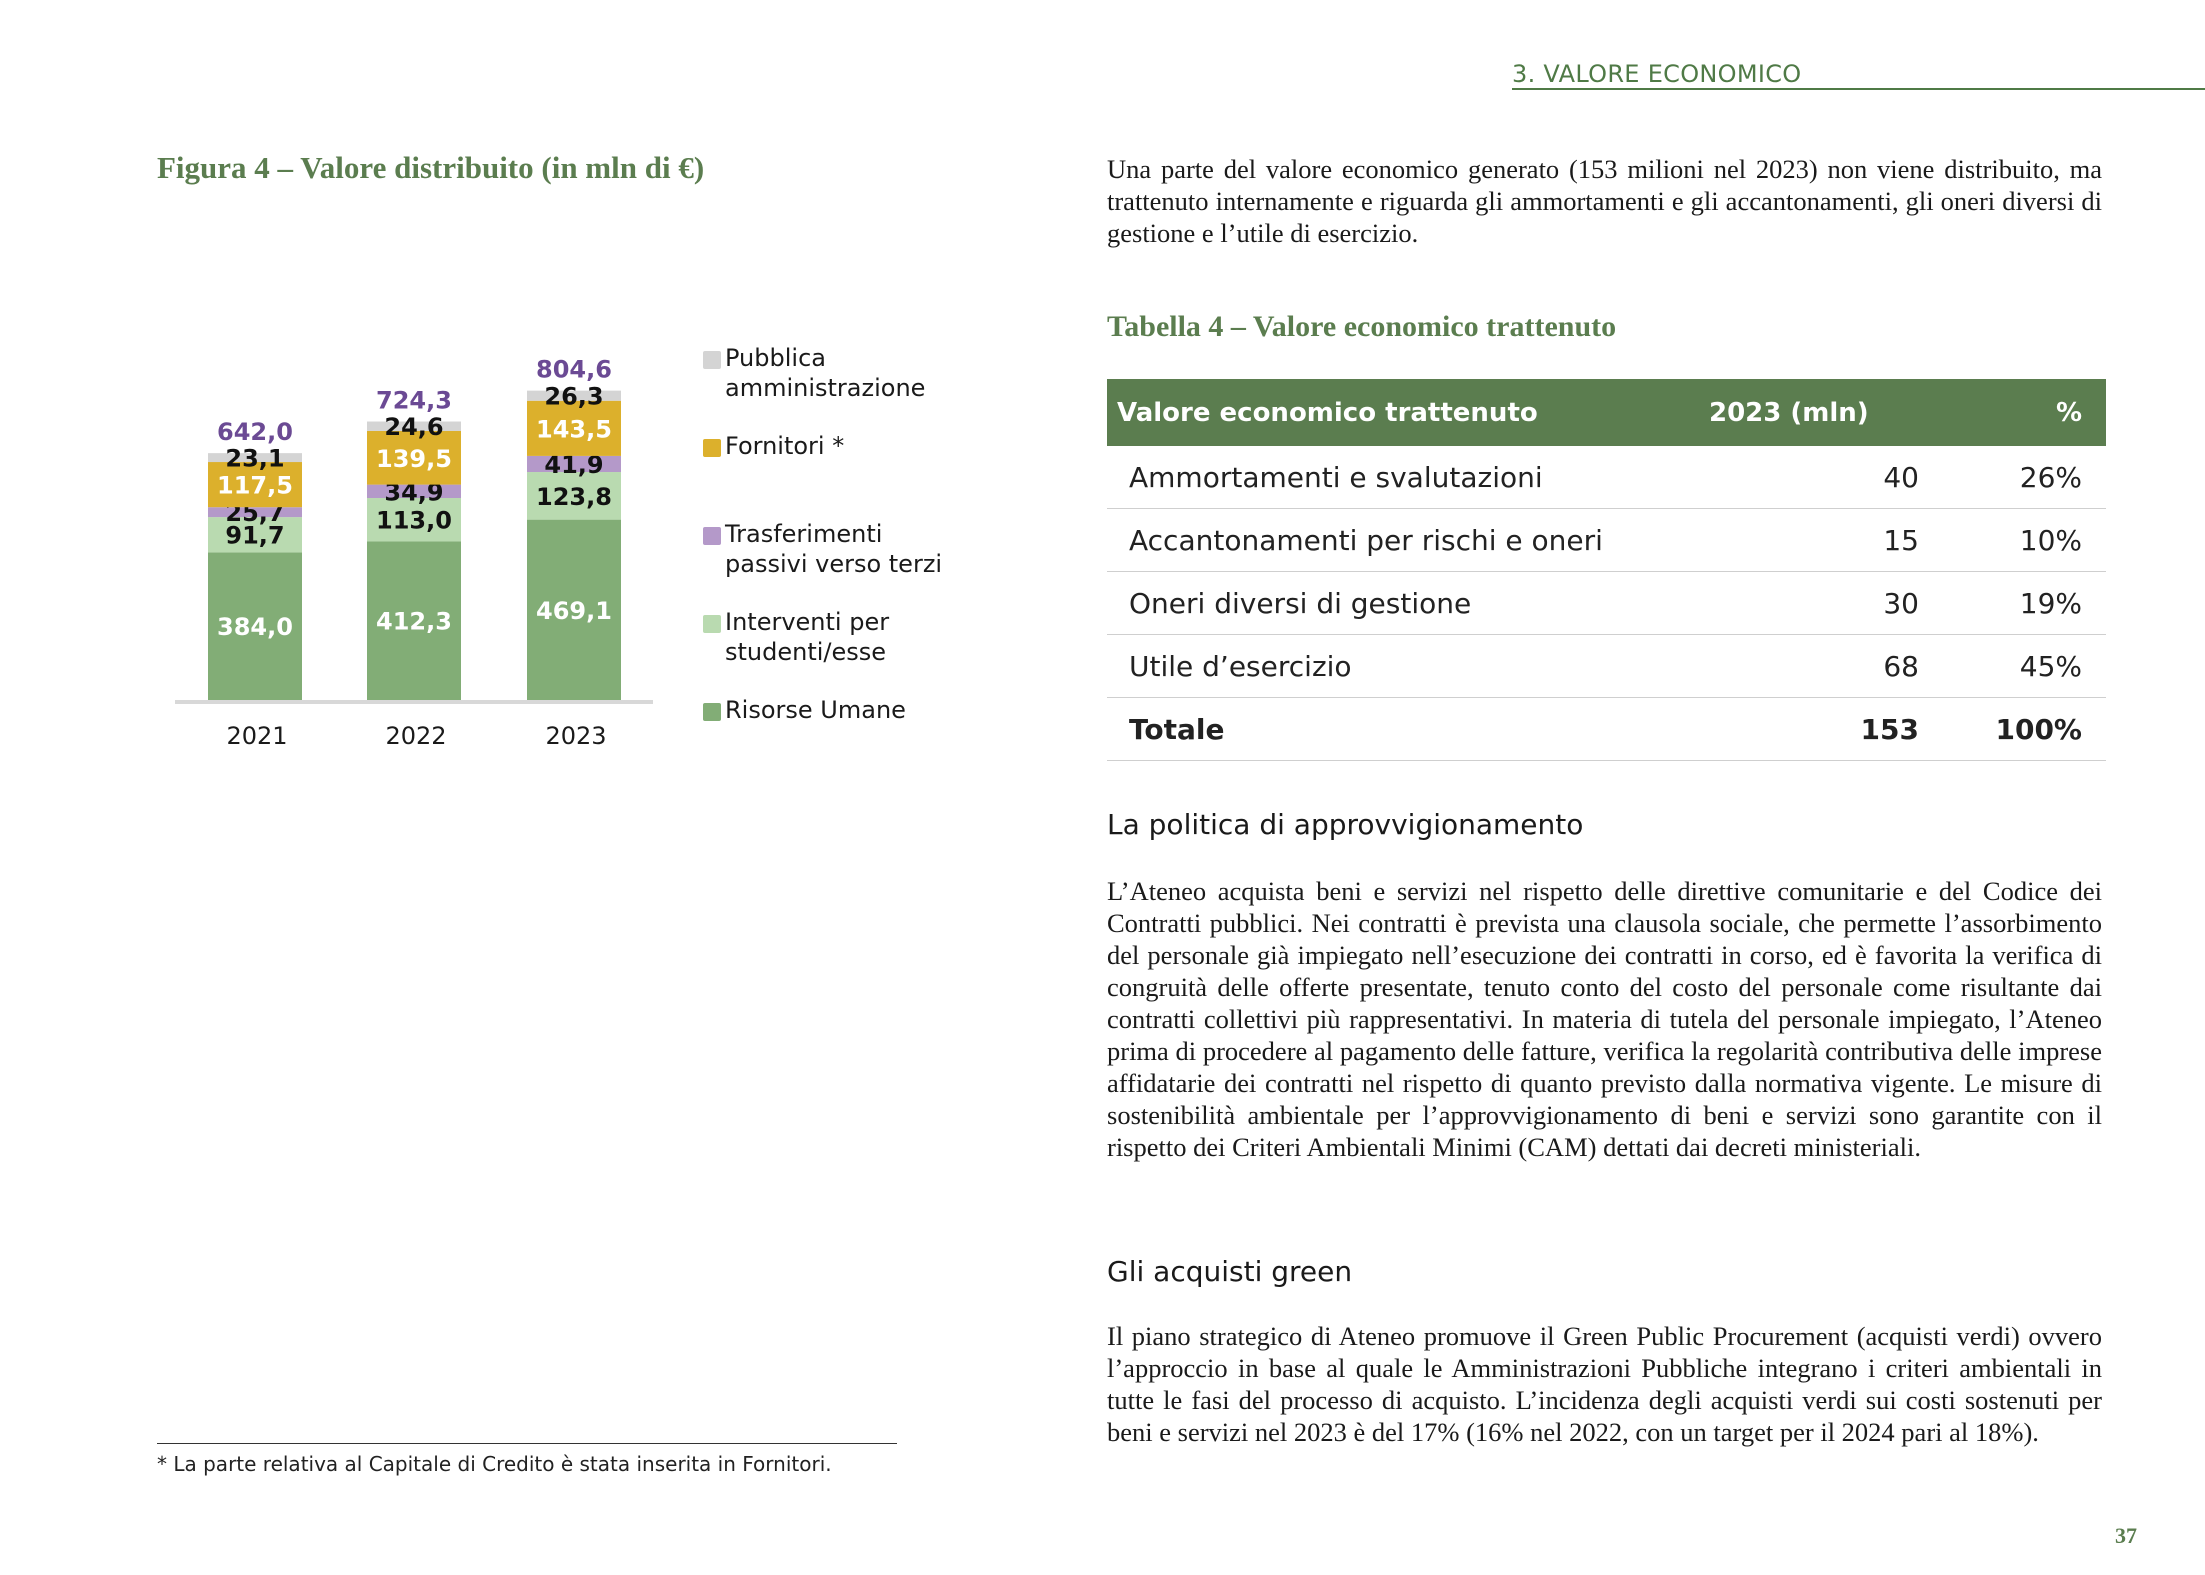 The image size is (2205, 1575). What do you see at coordinates (1373, 540) in the screenshot?
I see `table-cell: Accantonamenti per rischi e oneri` at bounding box center [1373, 540].